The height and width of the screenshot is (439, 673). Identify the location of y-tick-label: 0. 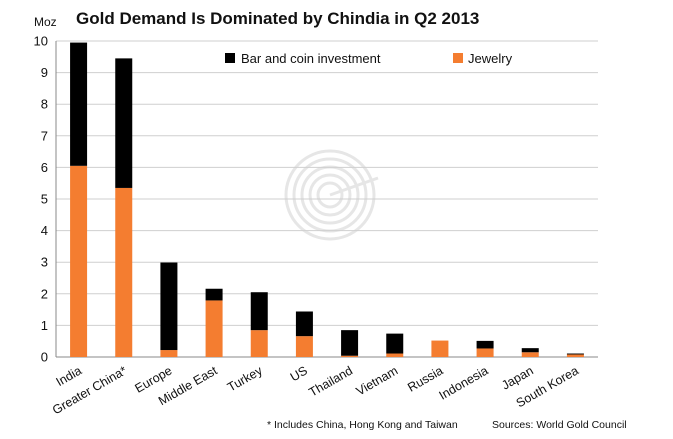
(44, 357).